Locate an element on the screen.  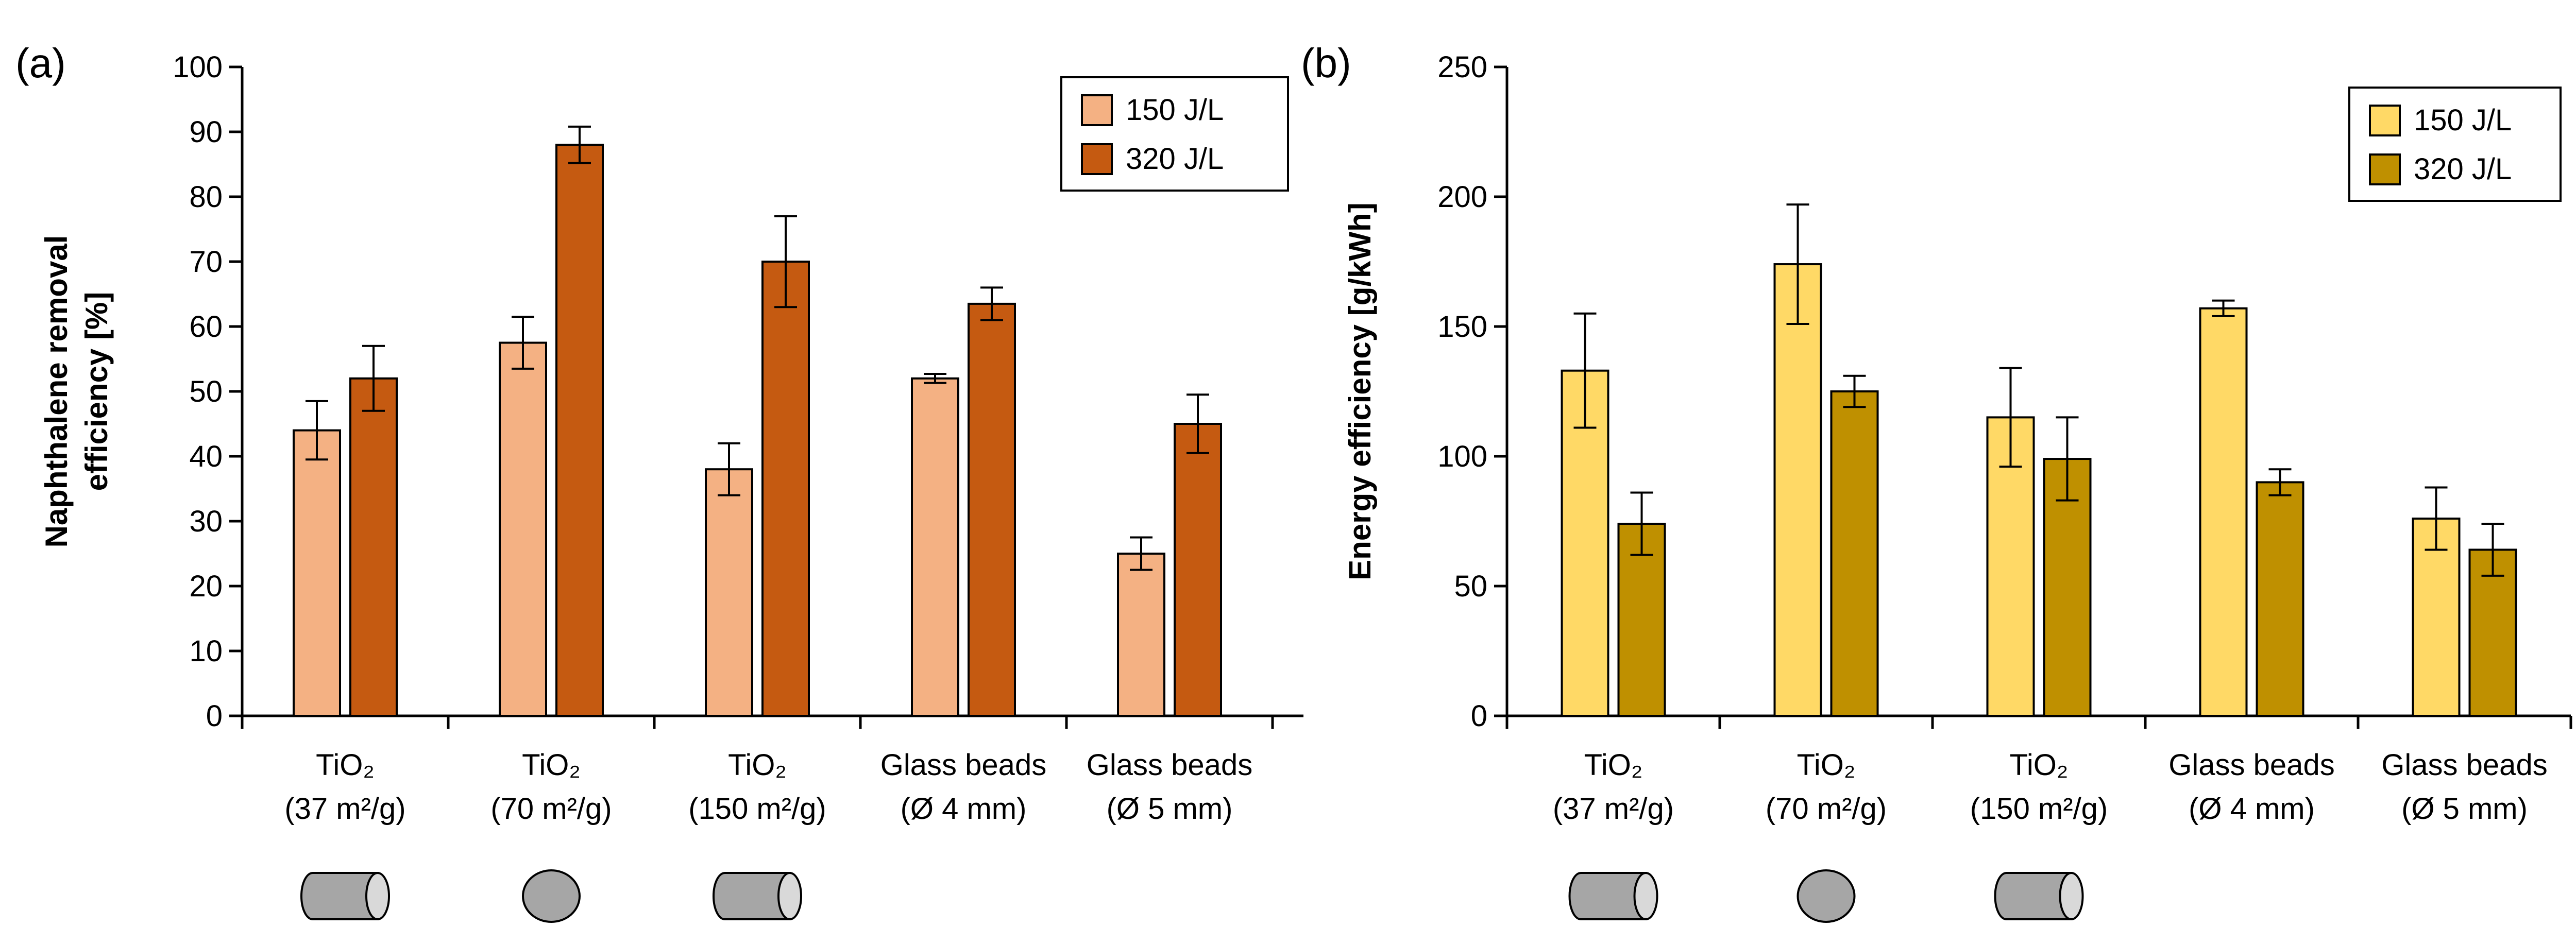
y-tick-label: 250 is located at coordinates (1462, 67).